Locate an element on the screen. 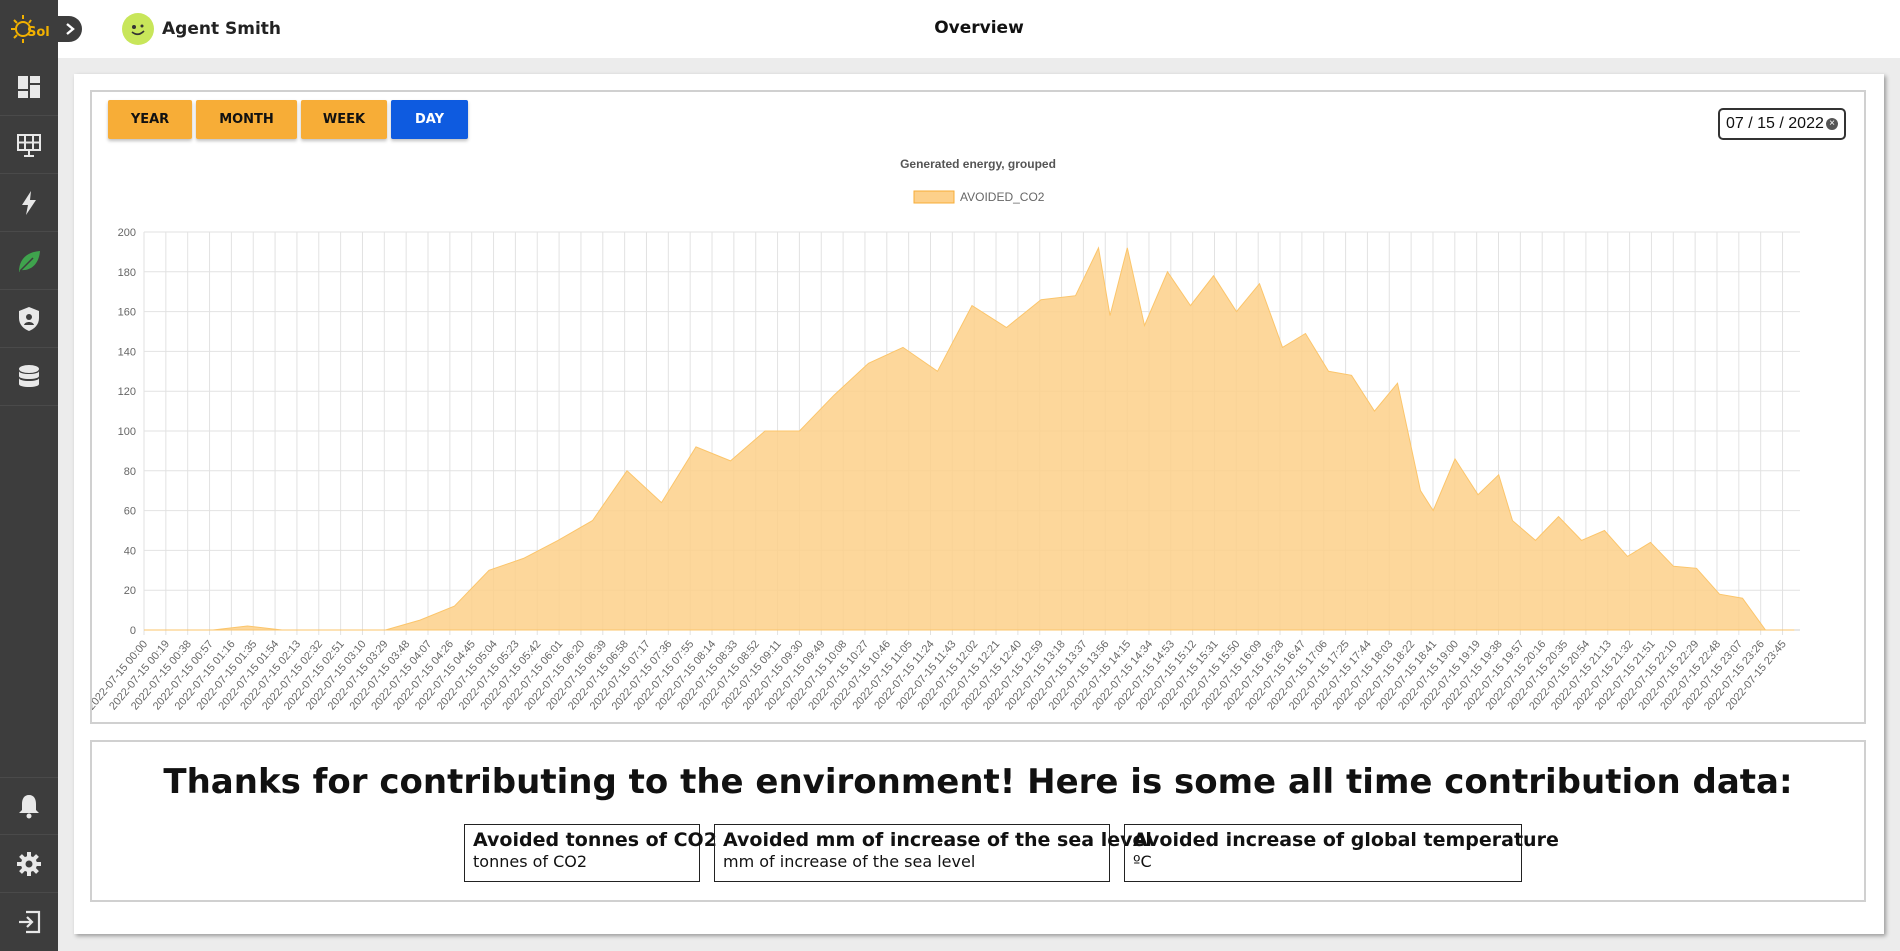 The width and height of the screenshot is (1900, 951). top-bar: Agent Smith Overview is located at coordinates (979, 29).